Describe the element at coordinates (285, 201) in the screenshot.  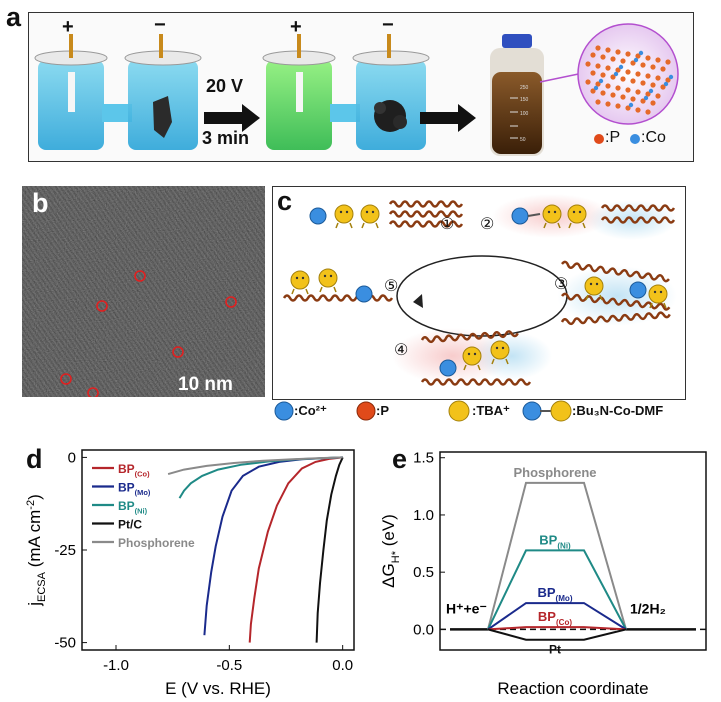
I see `panel-c-label: c` at that location.